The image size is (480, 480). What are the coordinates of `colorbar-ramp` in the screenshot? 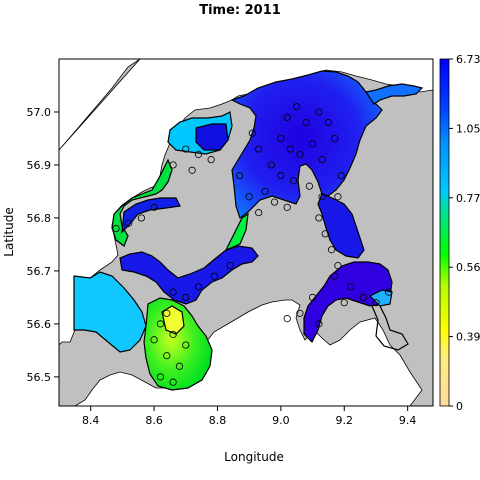 It's located at (444, 232).